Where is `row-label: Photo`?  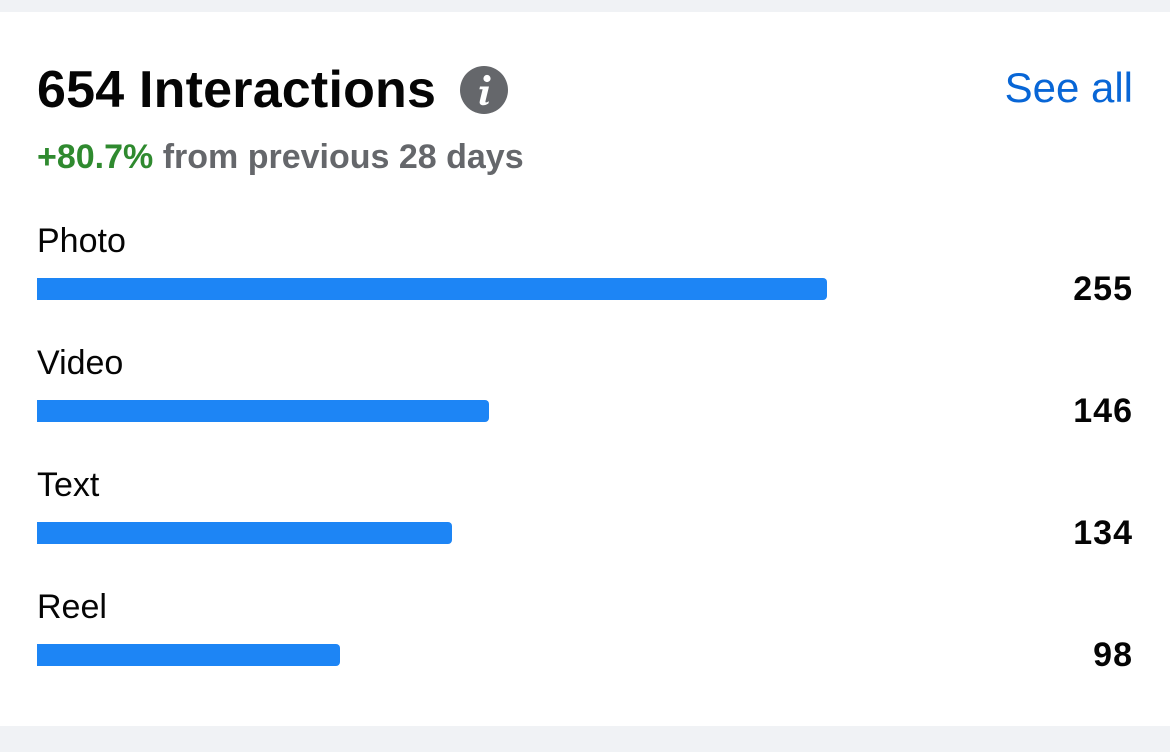 row-label: Photo is located at coordinates (81, 241).